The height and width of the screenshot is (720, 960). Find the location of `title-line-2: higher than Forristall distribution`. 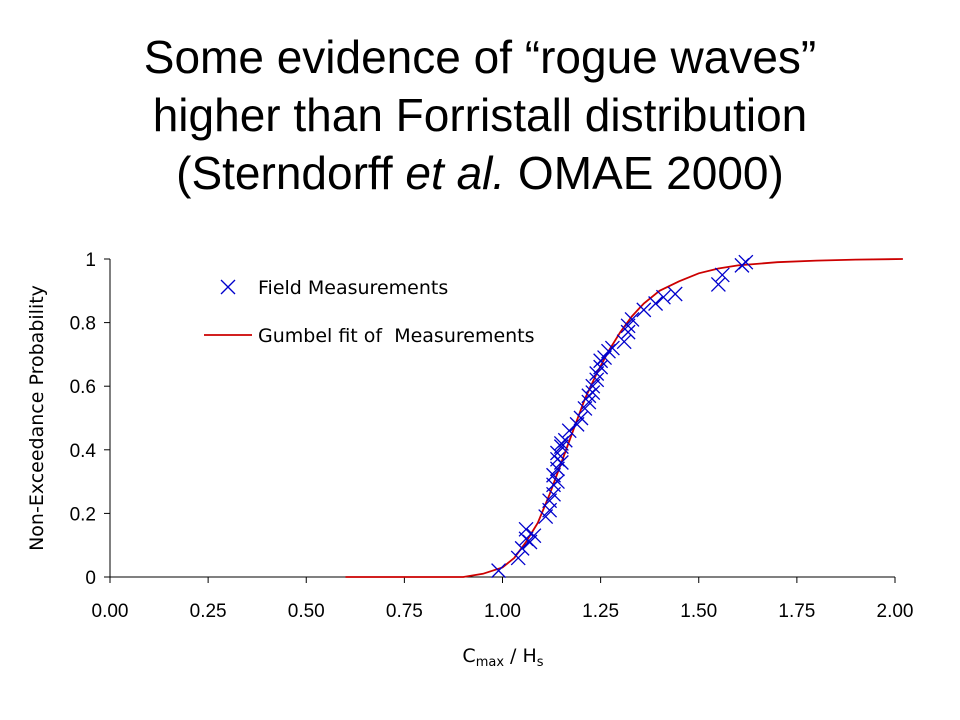

title-line-2: higher than Forristall distribution is located at coordinates (480, 115).